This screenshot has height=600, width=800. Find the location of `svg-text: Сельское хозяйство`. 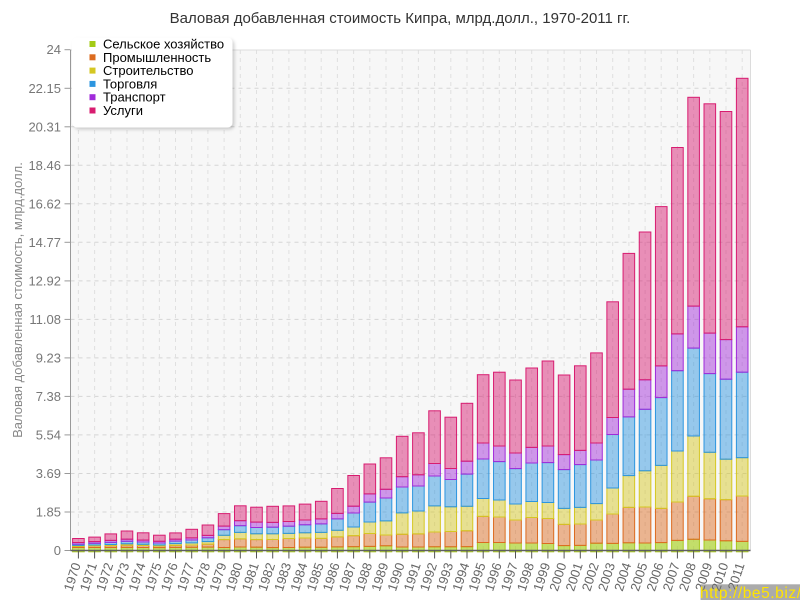

svg-text: Сельское хозяйство is located at coordinates (163, 44).